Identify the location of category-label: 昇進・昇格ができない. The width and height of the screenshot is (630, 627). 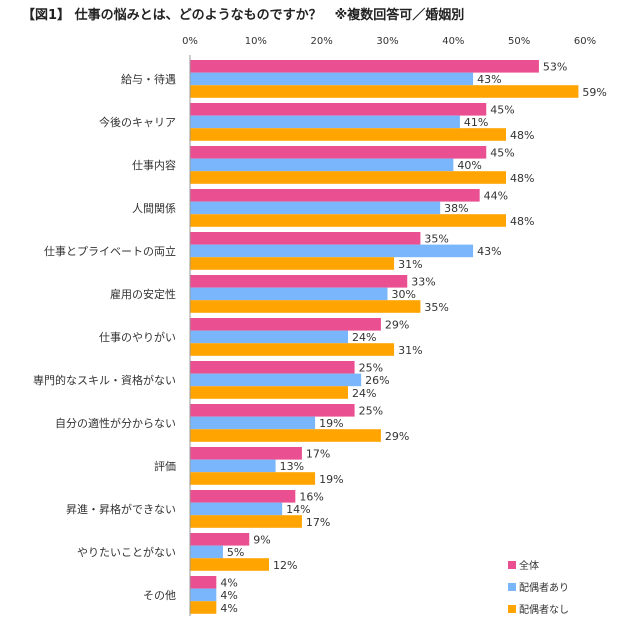
(121, 509).